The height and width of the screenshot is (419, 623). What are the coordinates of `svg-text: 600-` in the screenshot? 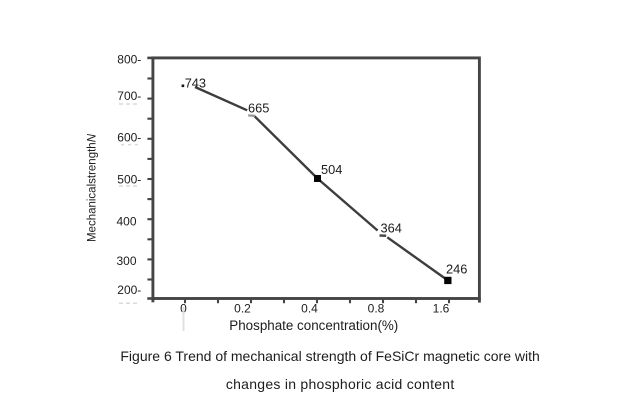 It's located at (129, 138).